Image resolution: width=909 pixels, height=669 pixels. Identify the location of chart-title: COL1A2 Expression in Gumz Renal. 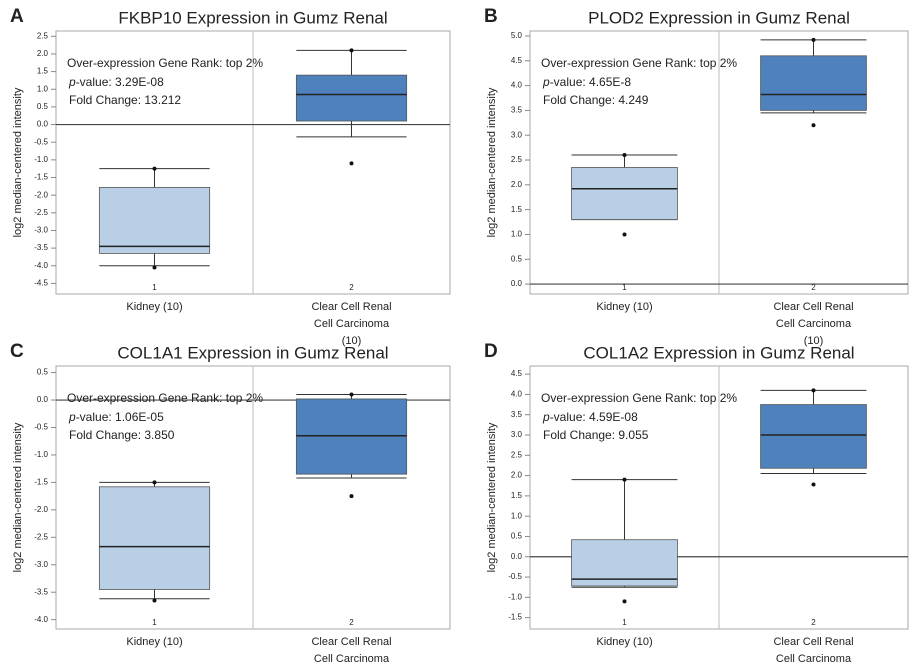
(718, 352).